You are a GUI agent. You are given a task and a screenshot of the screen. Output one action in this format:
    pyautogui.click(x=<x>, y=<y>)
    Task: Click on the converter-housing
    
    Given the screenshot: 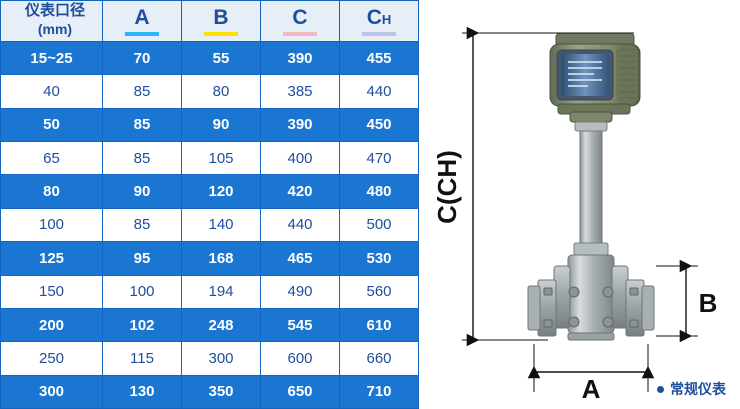 What is the action you would take?
    pyautogui.click(x=595, y=77)
    